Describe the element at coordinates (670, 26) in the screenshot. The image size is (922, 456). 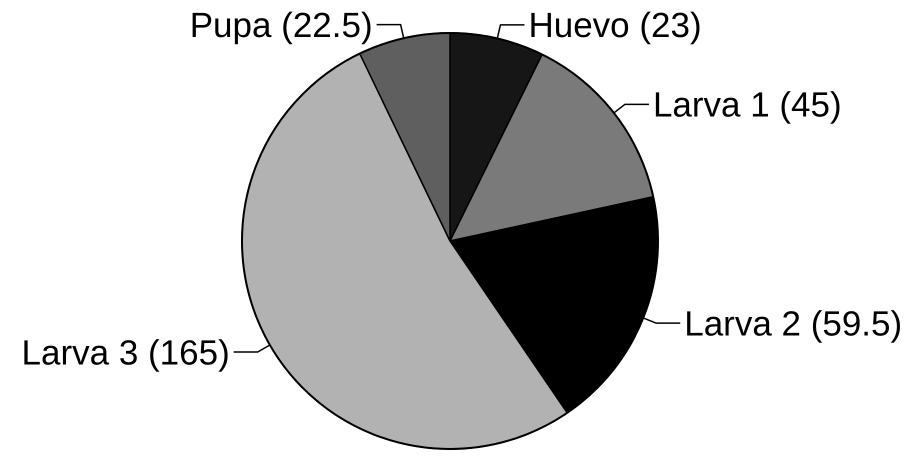
I see `data-label: (23)` at that location.